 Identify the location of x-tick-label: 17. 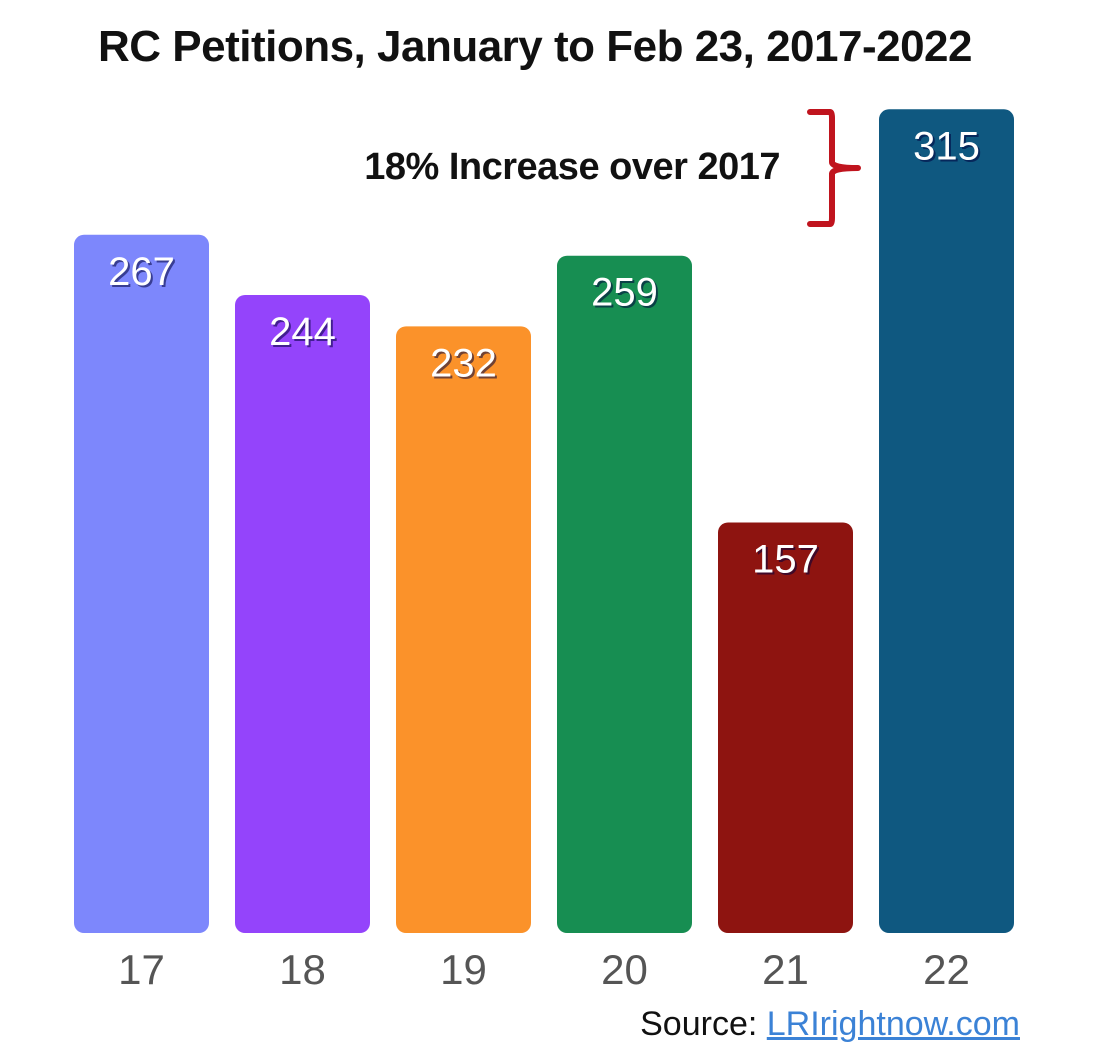
(141, 969).